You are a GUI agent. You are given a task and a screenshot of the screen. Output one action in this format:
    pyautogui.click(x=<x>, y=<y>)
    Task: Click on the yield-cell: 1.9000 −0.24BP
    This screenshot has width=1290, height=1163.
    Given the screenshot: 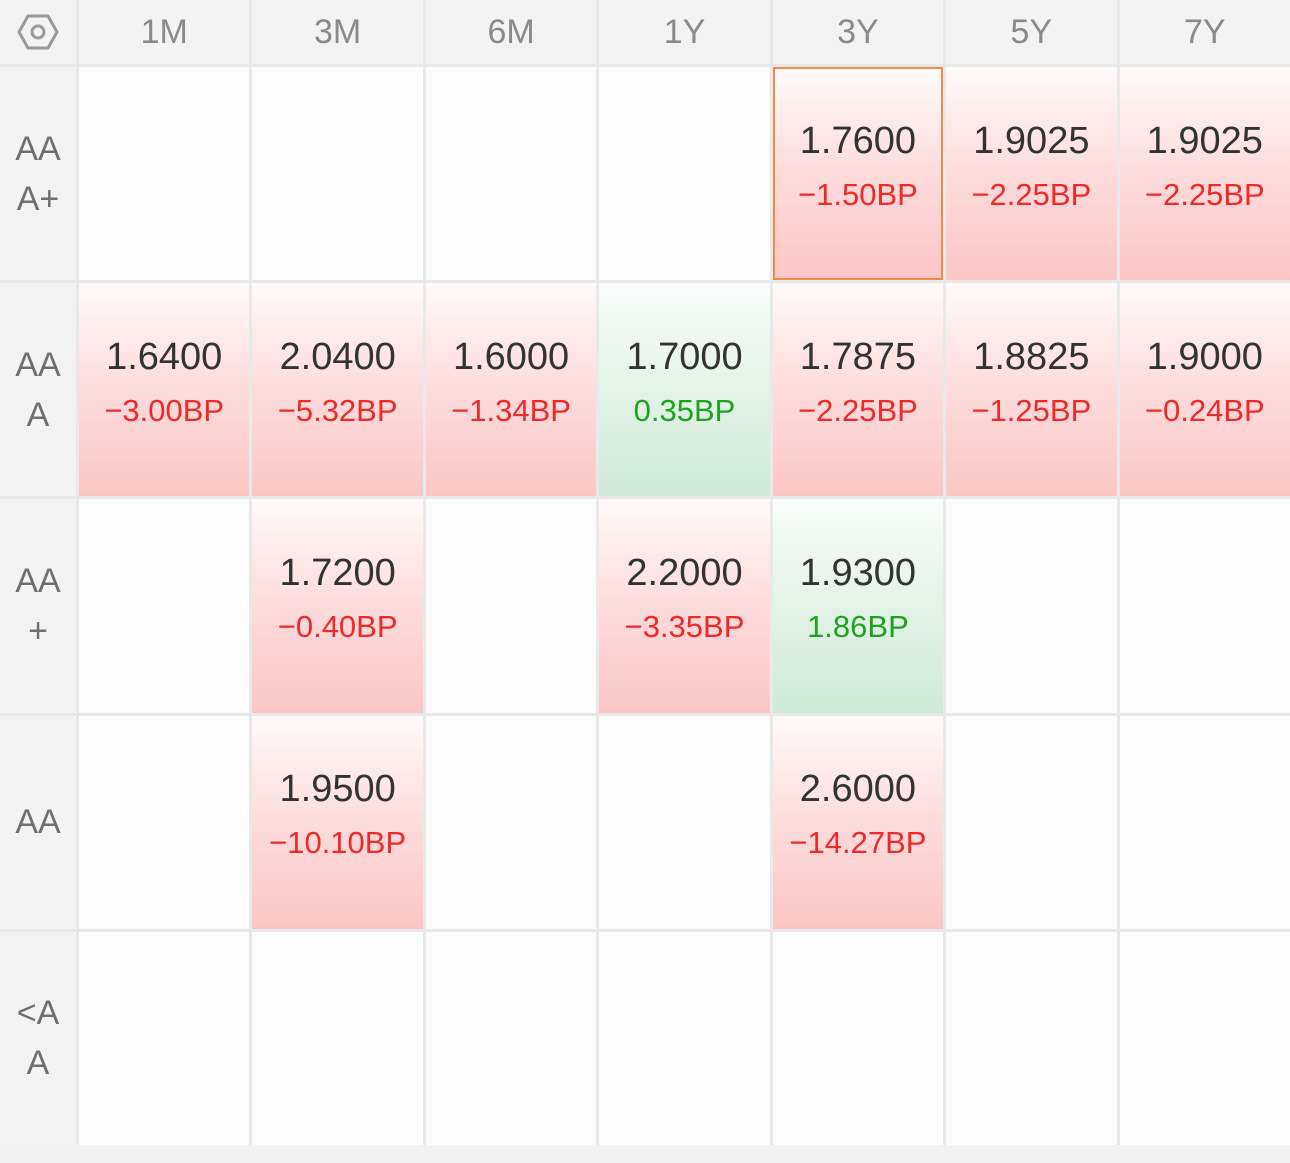 What is the action you would take?
    pyautogui.click(x=1204, y=390)
    